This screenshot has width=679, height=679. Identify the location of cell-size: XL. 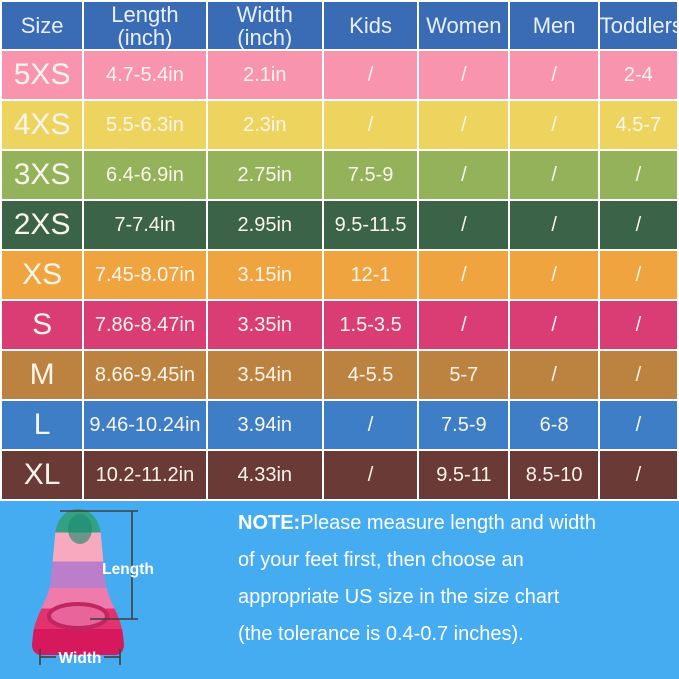
(42, 475).